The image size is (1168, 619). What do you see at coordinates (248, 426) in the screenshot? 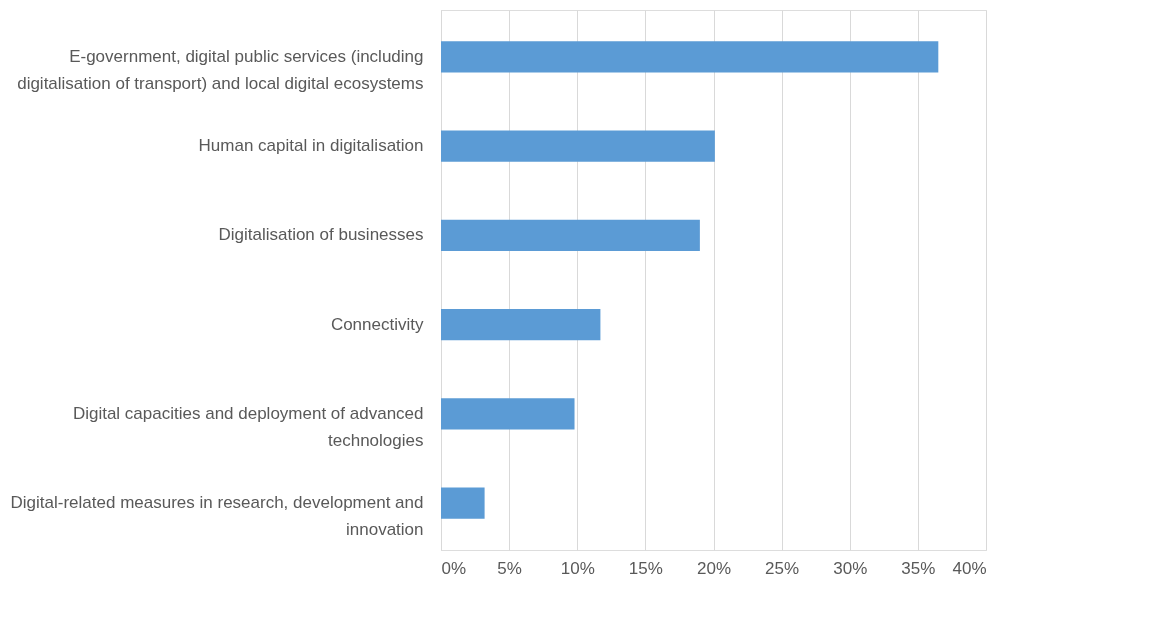
I see `y-tick-label: Digital capacities and deployment of advanced technologies` at bounding box center [248, 426].